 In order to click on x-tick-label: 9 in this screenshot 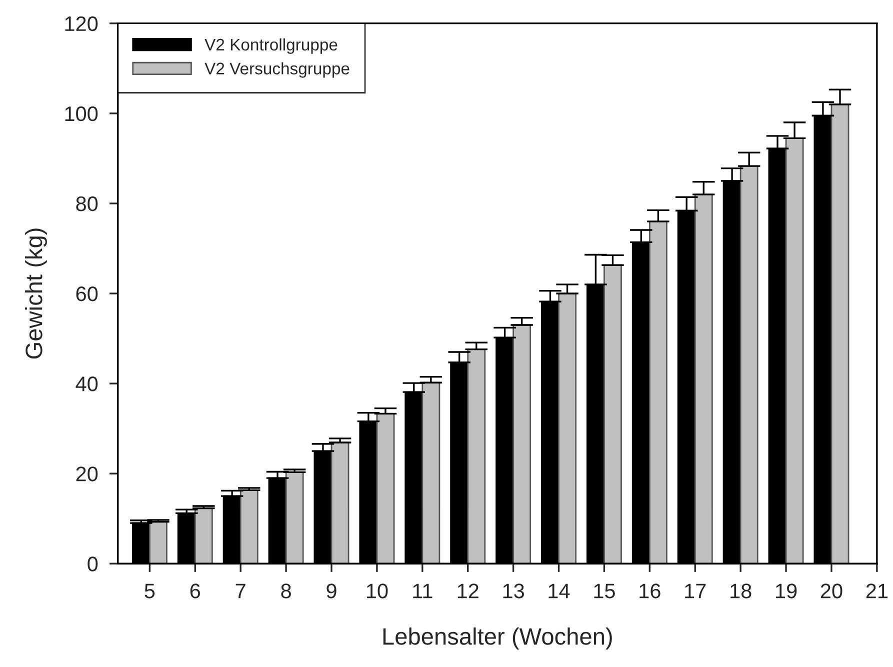, I will do `click(331, 591)`.